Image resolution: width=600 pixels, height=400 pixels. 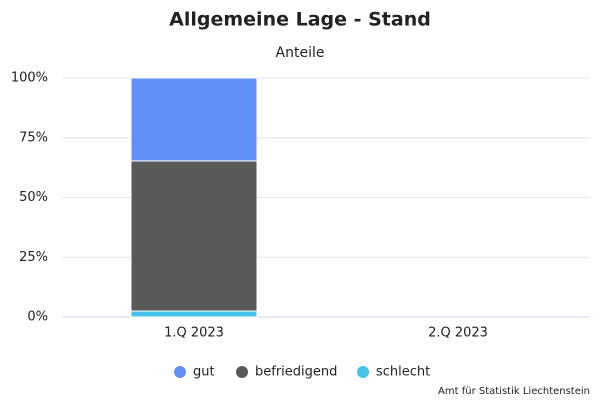 I want to click on x-tick-label: 2.Q 2023, so click(x=458, y=333).